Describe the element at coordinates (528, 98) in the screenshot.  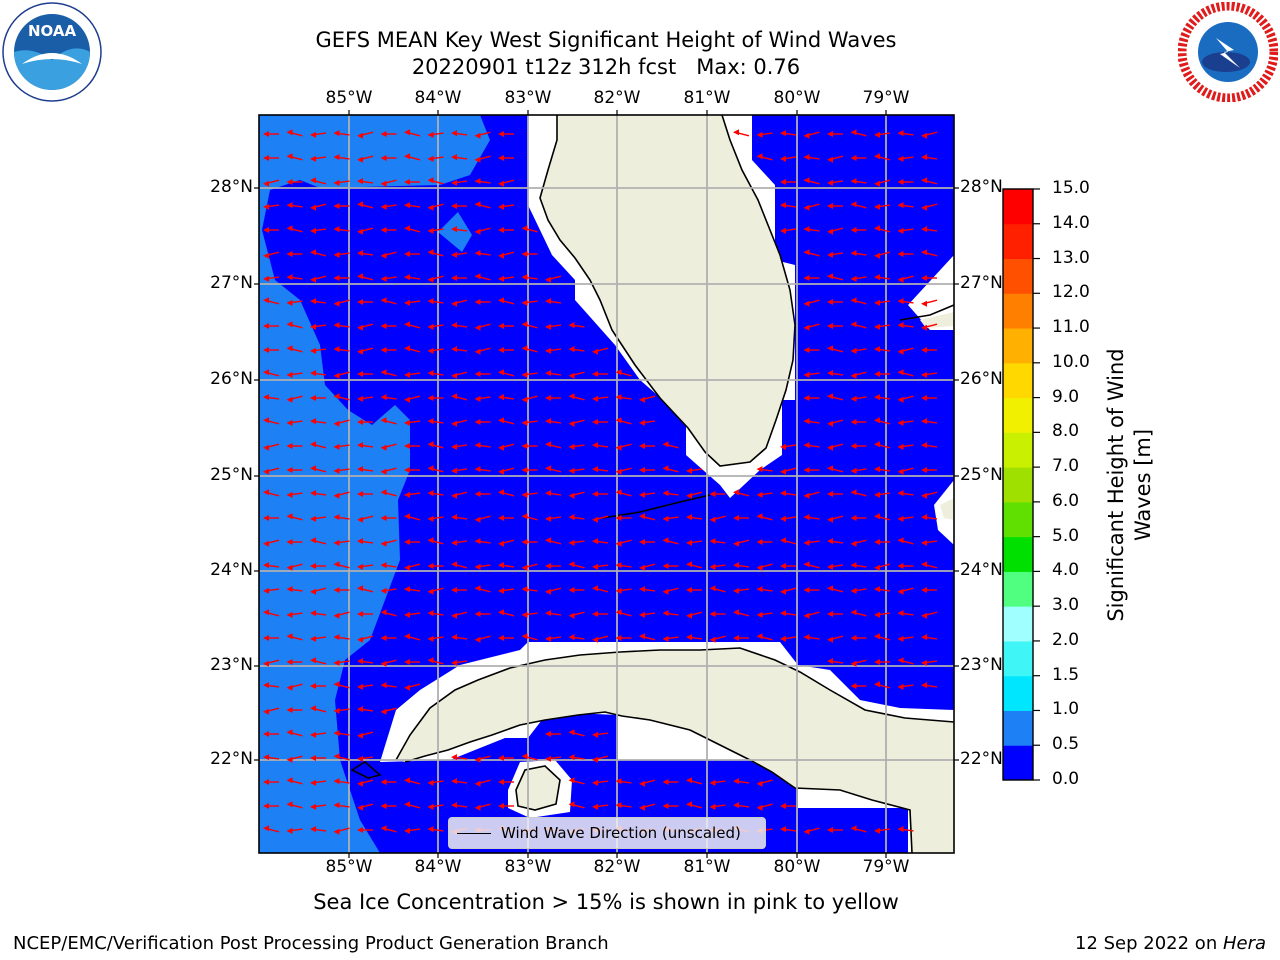
I see `lon-label-top: 83°W` at that location.